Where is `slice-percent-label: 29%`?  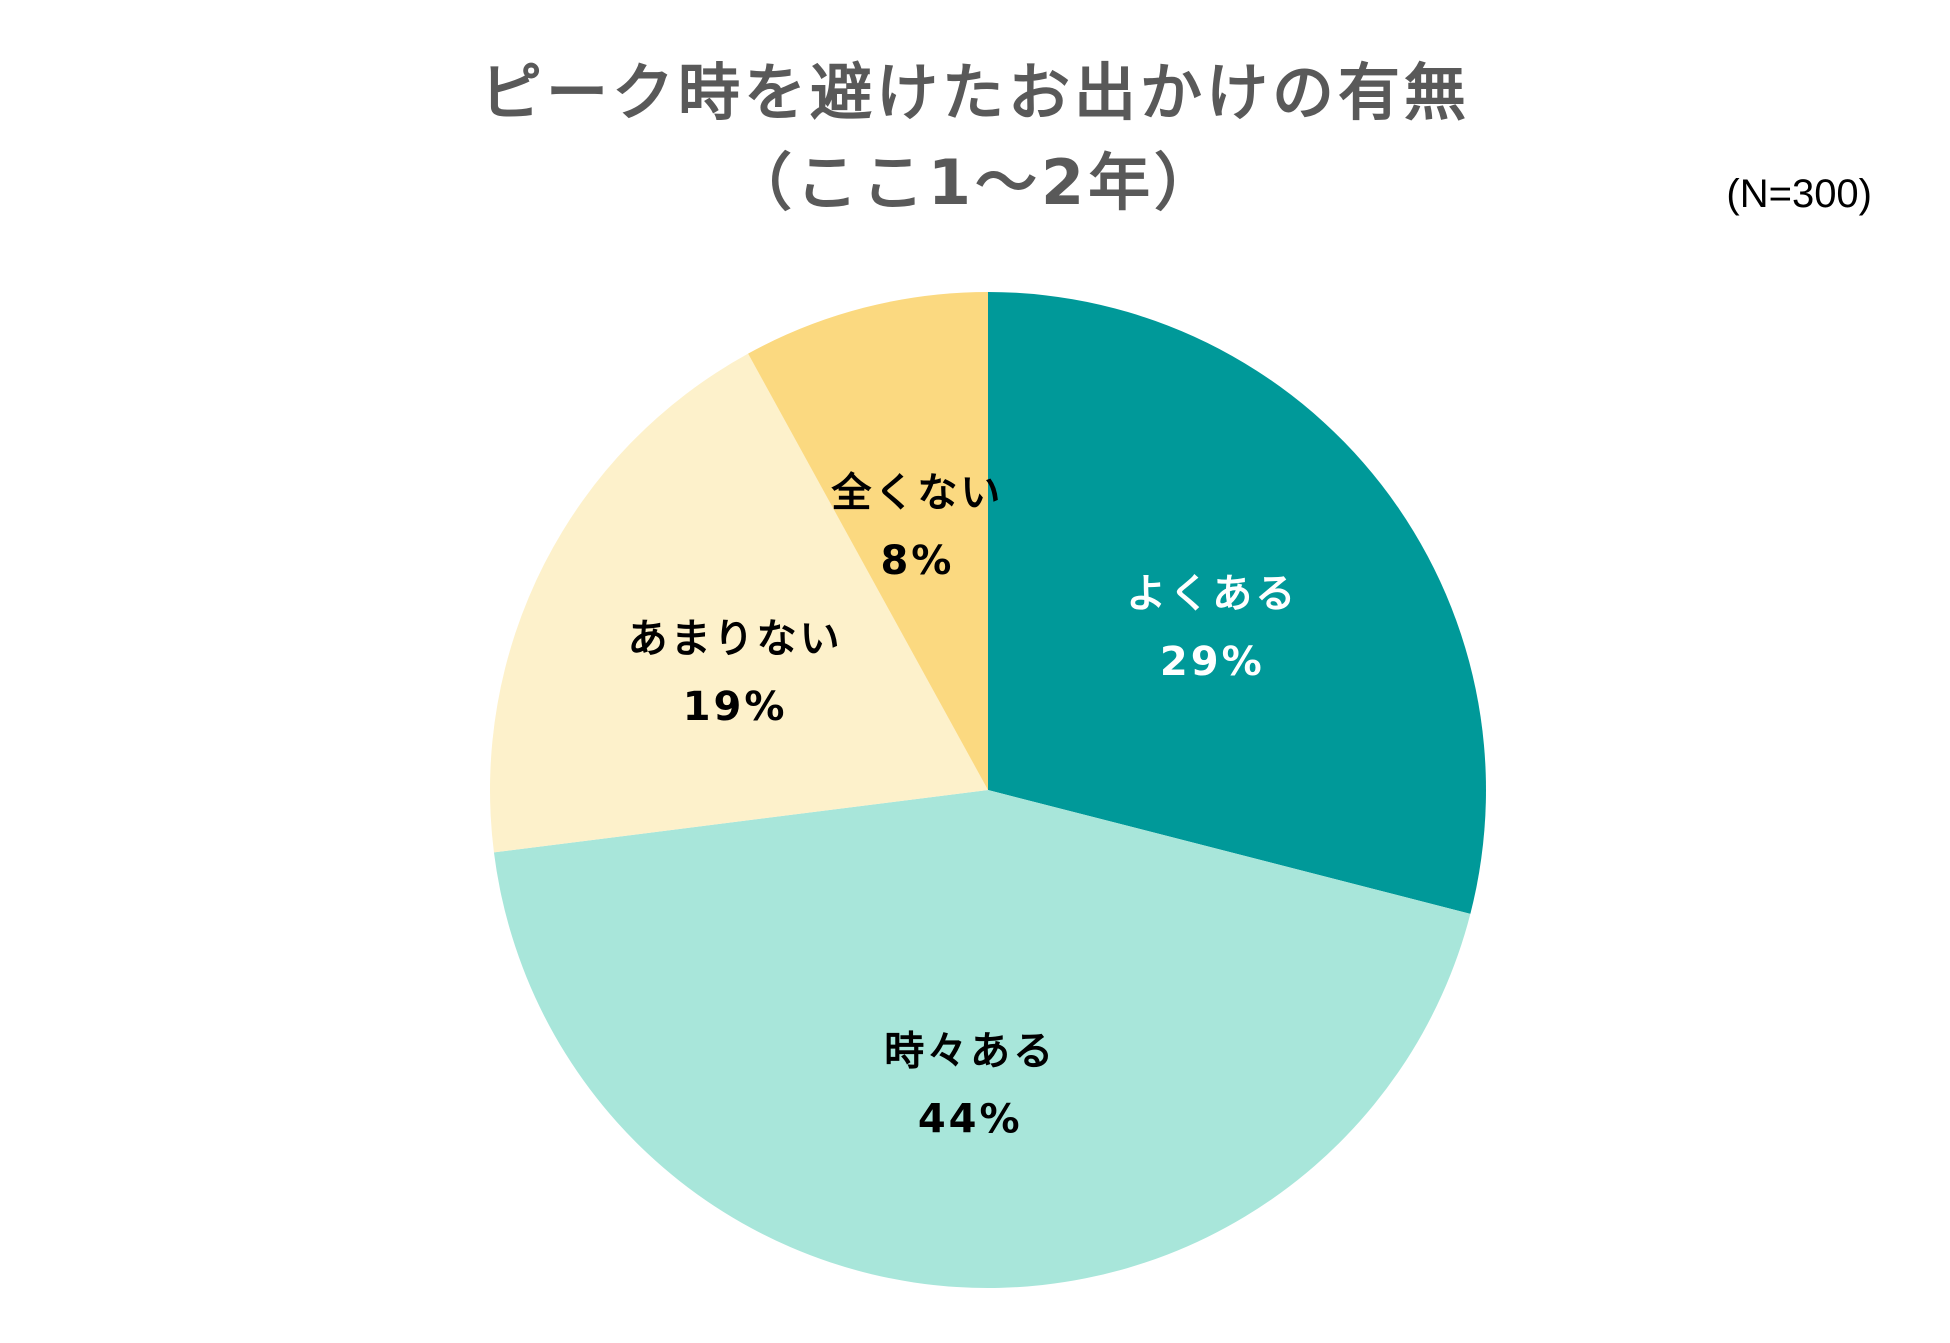 slice-percent-label: 29% is located at coordinates (1212, 662).